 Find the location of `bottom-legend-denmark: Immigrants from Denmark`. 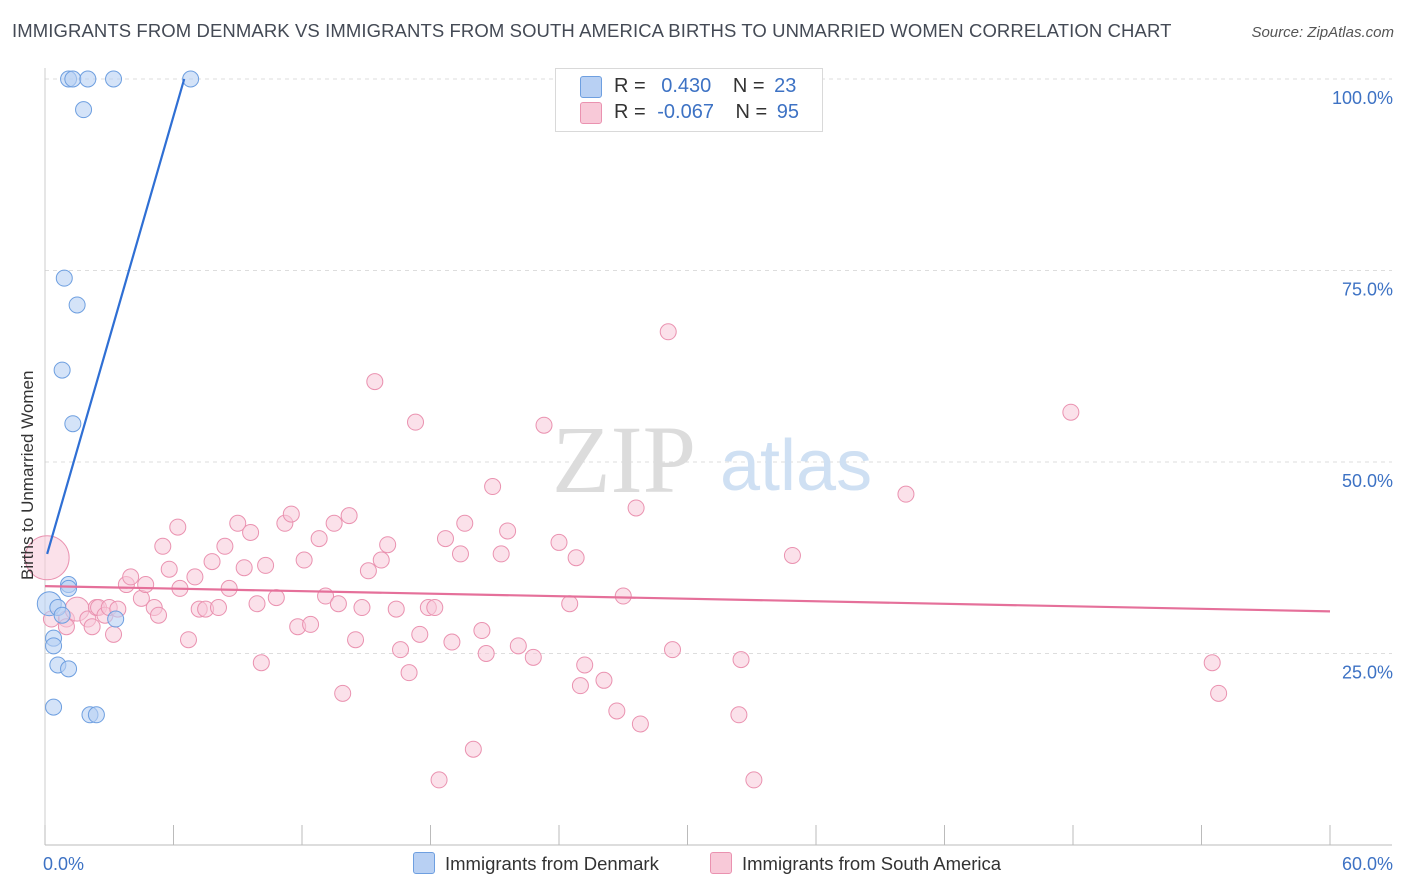

bottom-legend-denmark: Immigrants from Denmark is located at coordinates (536, 863).